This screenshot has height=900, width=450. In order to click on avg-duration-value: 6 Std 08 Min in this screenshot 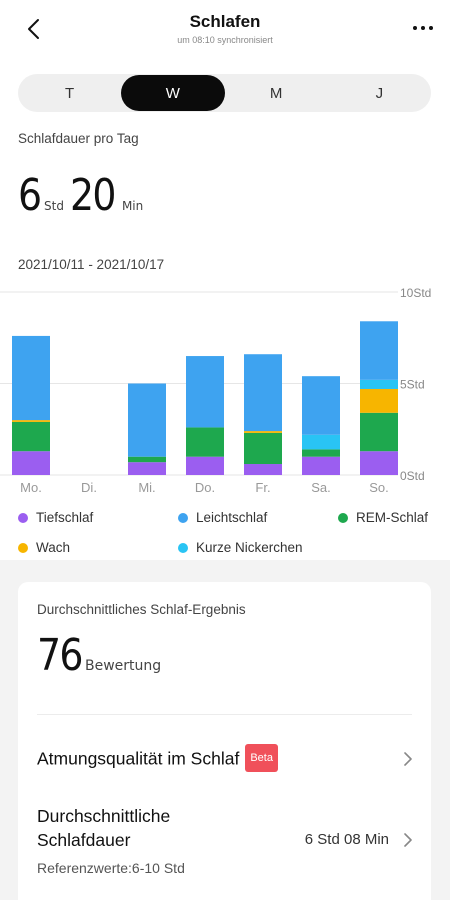, I will do `click(346, 839)`.